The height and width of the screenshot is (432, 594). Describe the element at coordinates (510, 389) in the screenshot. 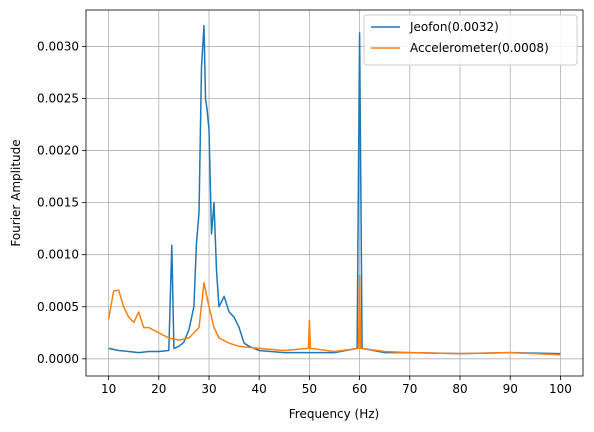

I see `x-tick-label: 90` at that location.